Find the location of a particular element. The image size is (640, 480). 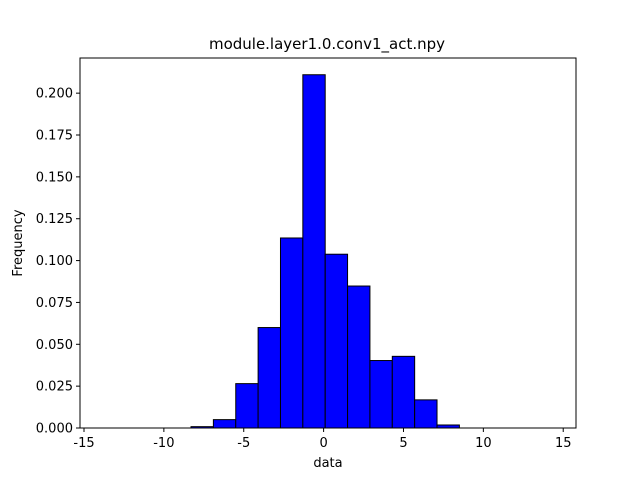

x-tick-label: 15 is located at coordinates (563, 443).